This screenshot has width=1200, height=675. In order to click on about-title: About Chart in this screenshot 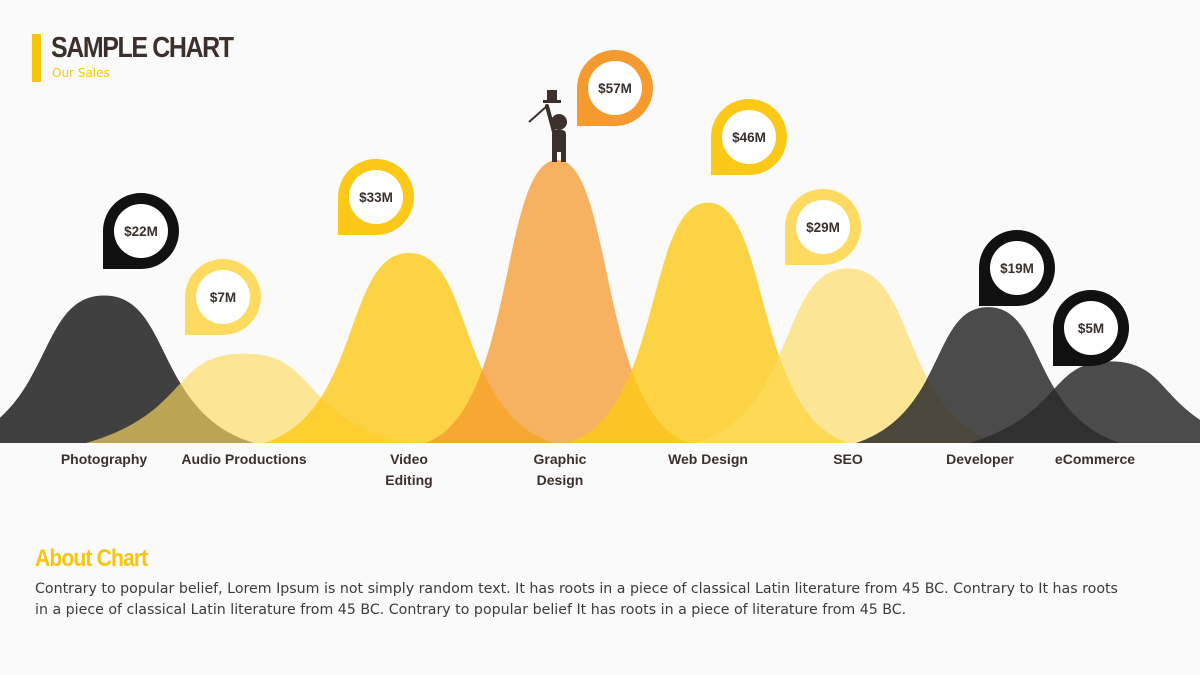, I will do `click(91, 558)`.